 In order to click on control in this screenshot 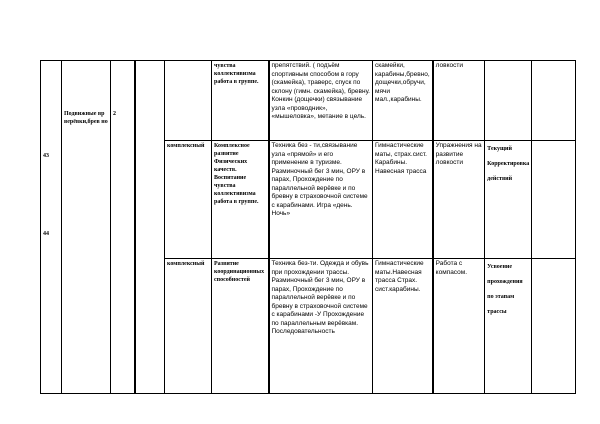, I will do `click(508, 100)`.